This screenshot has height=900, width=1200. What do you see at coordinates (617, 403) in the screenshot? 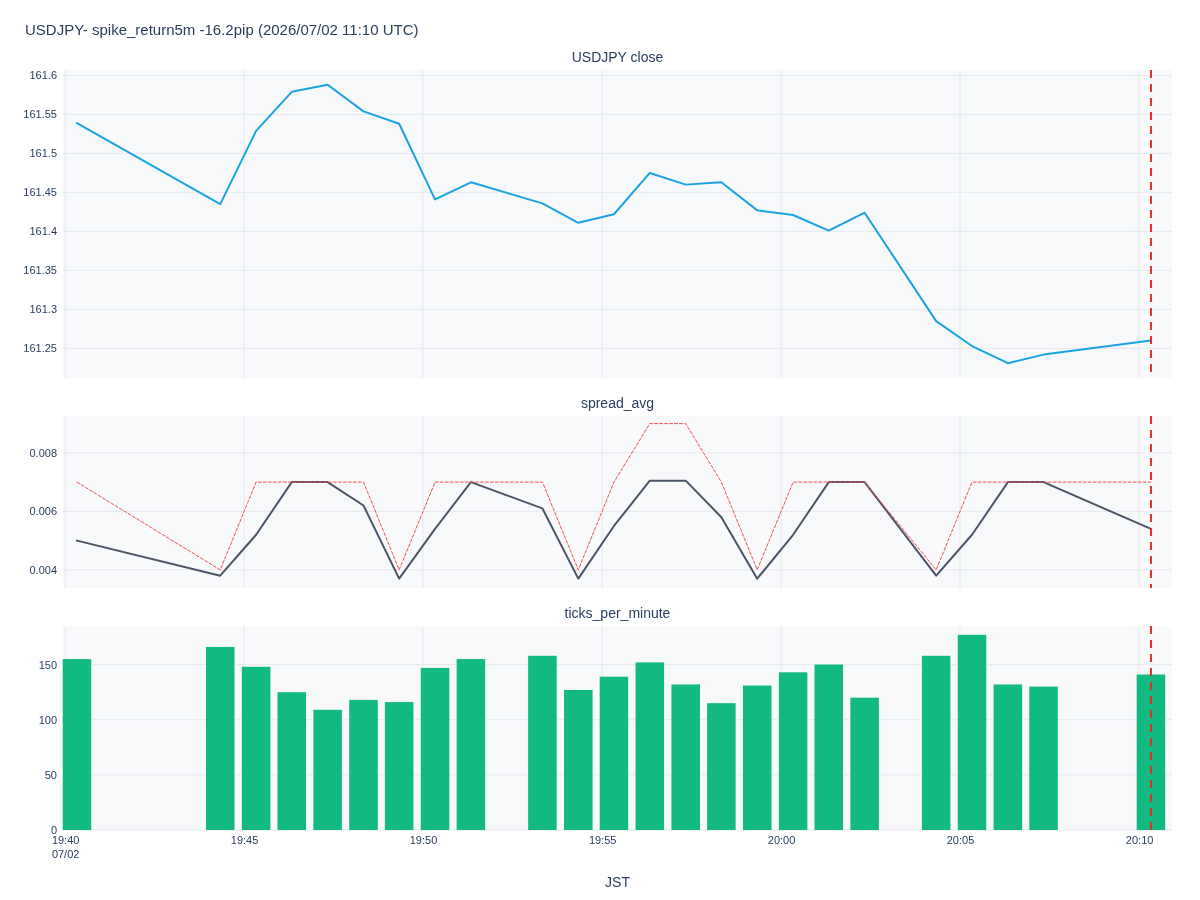
I see `chart-title: spread_avg` at bounding box center [617, 403].